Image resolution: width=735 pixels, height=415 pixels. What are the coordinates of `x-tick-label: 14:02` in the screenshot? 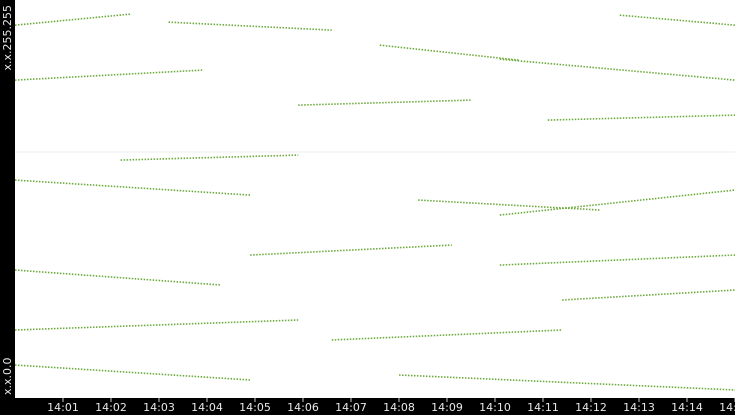 It's located at (111, 407).